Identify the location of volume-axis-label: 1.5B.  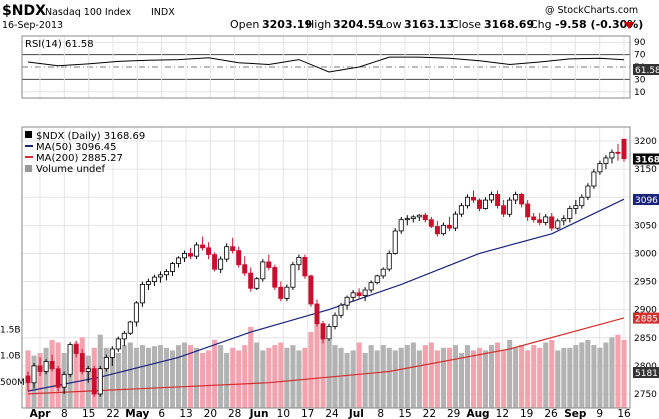
(10, 330).